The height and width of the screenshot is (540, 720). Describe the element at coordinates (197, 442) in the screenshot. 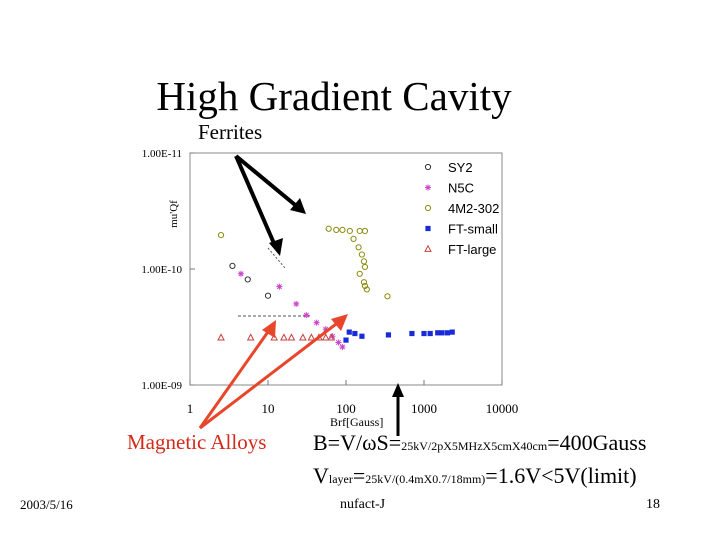

I see `magnetic-alloys-label: Magnetic Alloys` at that location.